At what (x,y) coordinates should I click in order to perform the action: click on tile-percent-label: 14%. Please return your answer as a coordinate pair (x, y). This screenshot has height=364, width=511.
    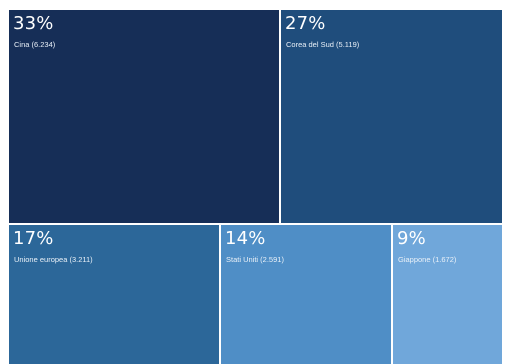
    Looking at the image, I should click on (245, 238).